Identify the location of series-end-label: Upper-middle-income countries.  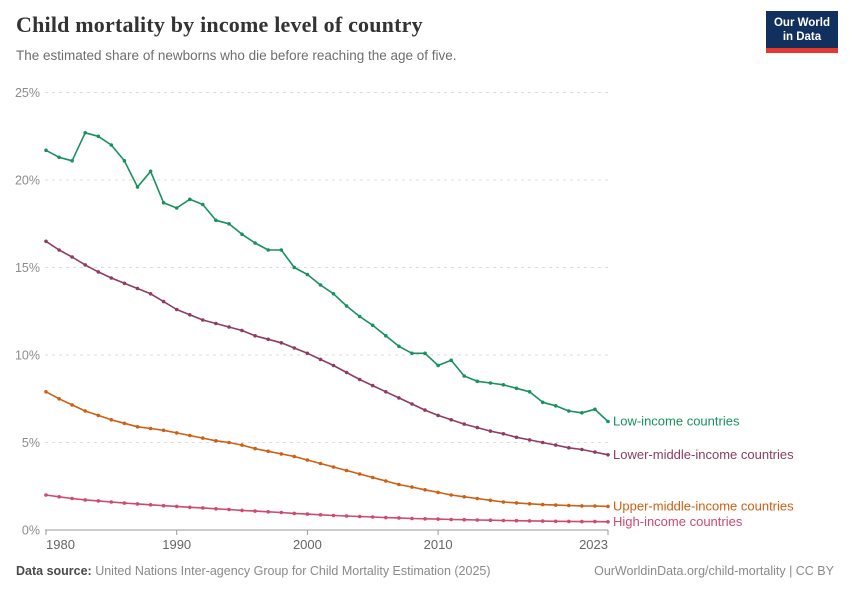
(703, 505).